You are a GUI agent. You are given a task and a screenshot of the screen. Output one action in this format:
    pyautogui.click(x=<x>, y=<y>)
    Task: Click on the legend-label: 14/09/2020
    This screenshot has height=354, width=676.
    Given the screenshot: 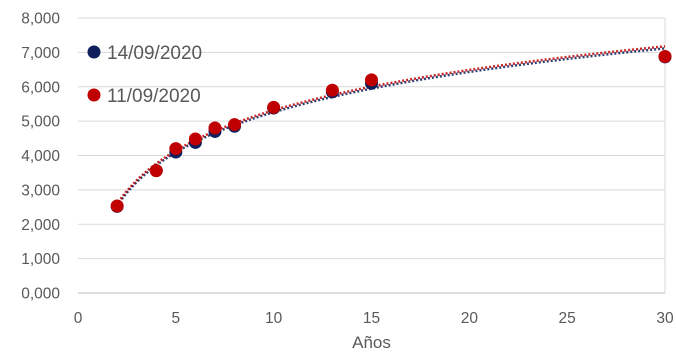 What is the action you would take?
    pyautogui.click(x=154, y=53)
    